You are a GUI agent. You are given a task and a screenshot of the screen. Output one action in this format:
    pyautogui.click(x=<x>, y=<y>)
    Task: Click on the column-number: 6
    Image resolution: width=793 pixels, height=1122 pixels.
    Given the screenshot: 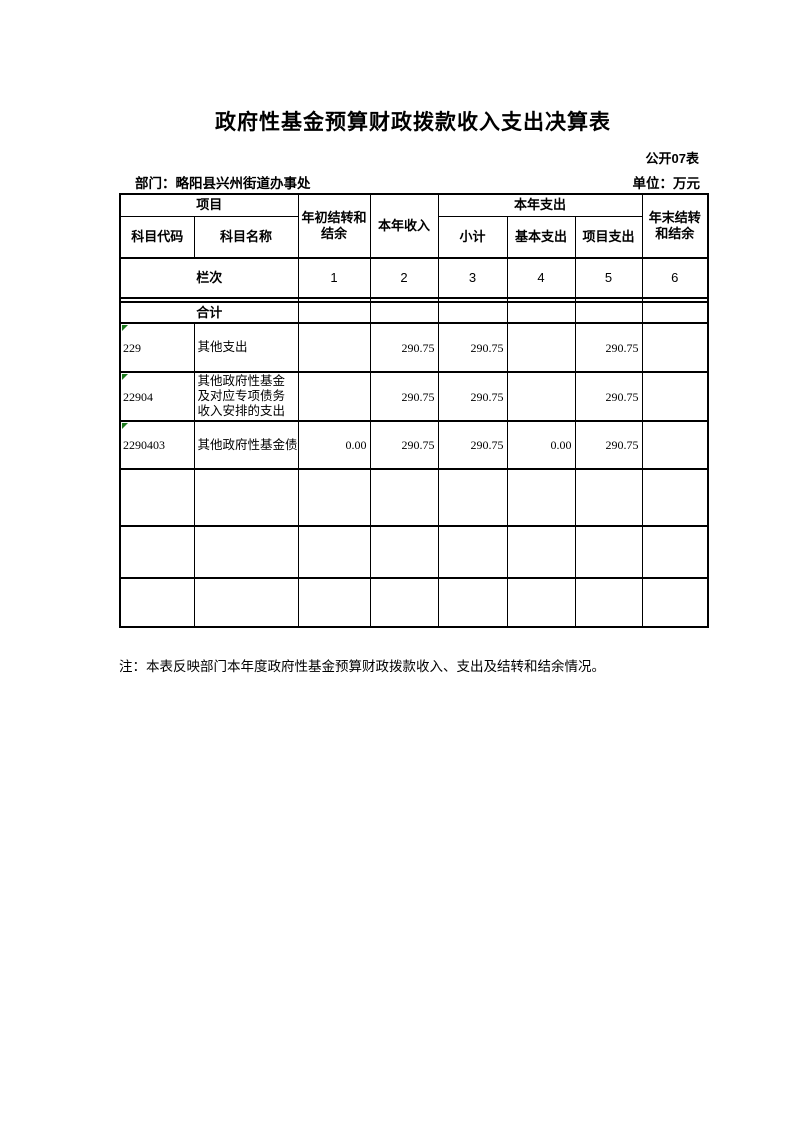 What is the action you would take?
    pyautogui.click(x=675, y=278)
    